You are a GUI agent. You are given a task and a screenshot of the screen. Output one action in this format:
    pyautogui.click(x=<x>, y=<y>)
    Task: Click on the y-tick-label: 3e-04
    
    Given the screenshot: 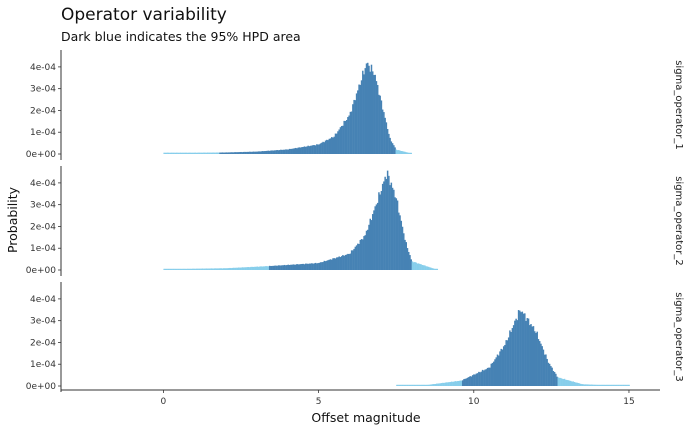 What is the action you would take?
    pyautogui.click(x=43, y=322)
    